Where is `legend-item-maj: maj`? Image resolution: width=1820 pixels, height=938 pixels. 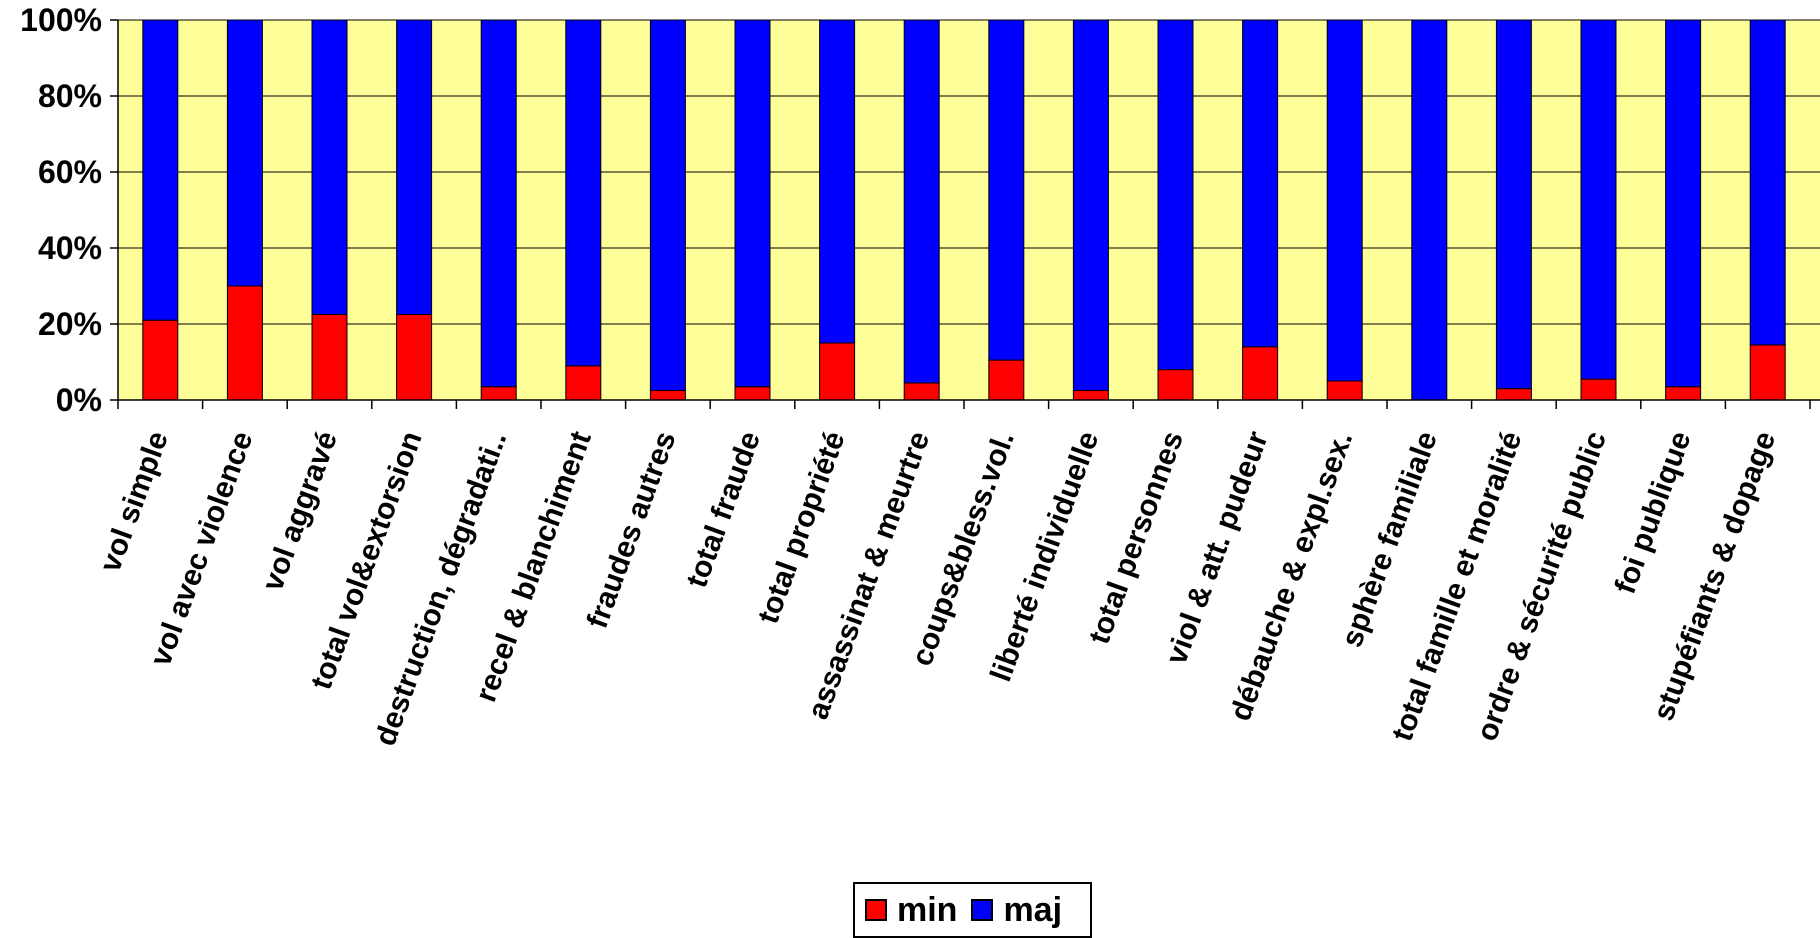 legend-item-maj: maj is located at coordinates (1016, 910).